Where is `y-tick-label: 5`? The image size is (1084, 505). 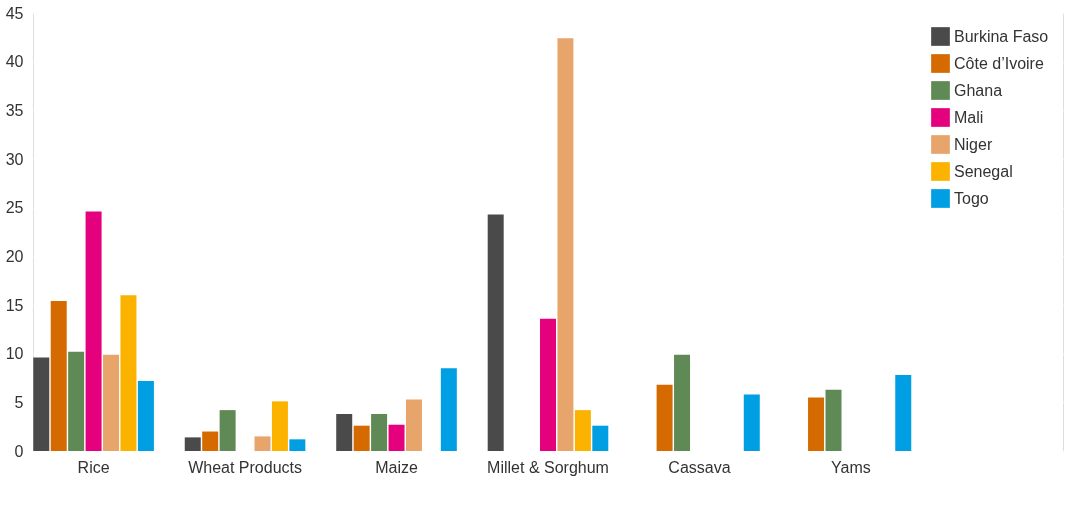
y-tick-label: 5 is located at coordinates (19, 402).